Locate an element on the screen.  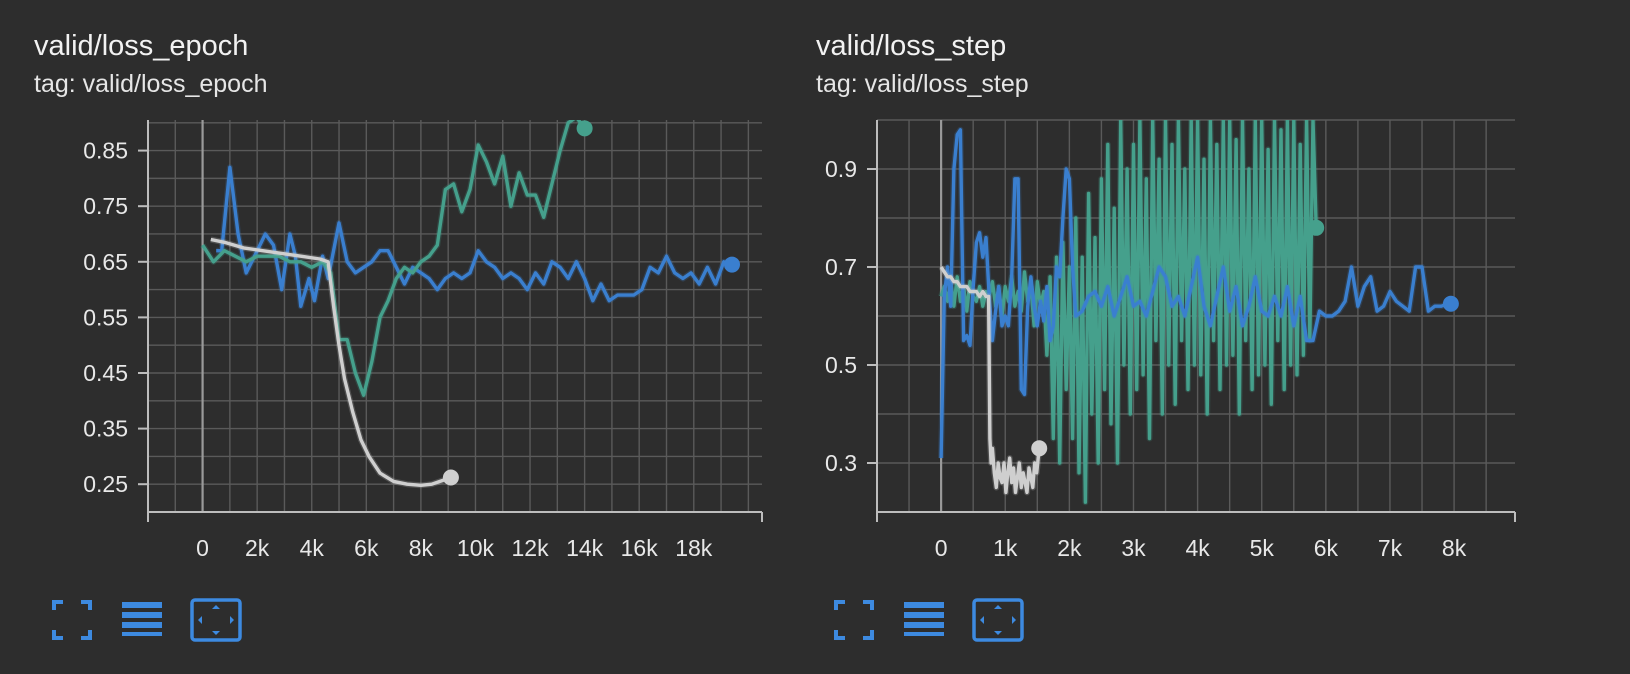
y-tick-label: 0.35 is located at coordinates (105, 429).